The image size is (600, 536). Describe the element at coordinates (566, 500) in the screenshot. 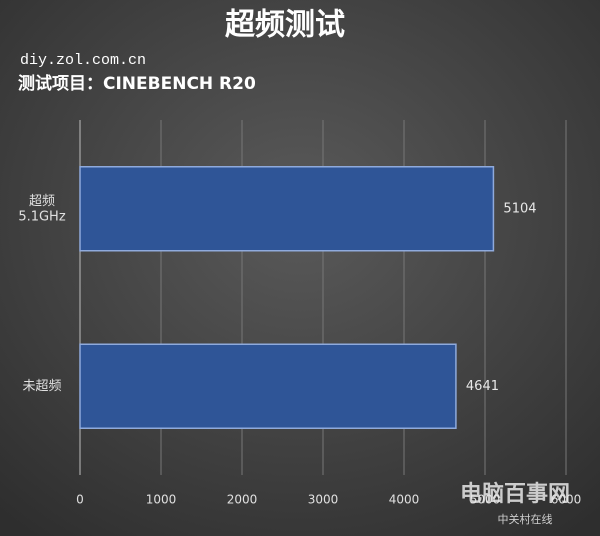

I see `x-tick-label: 6000` at that location.